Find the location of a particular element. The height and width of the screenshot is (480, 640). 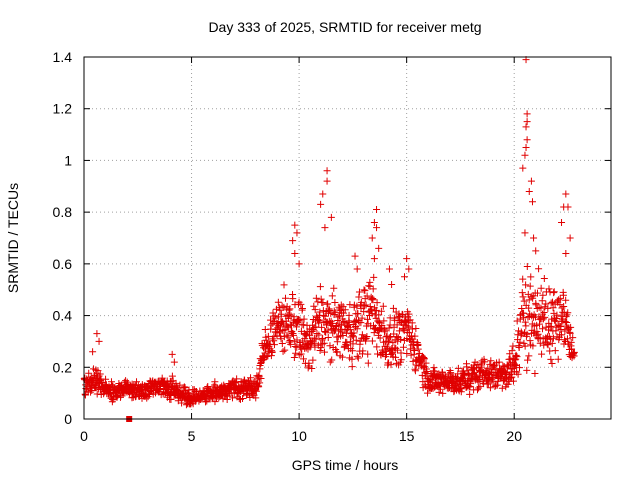

y-tick-label: 1.2 is located at coordinates (63, 109).